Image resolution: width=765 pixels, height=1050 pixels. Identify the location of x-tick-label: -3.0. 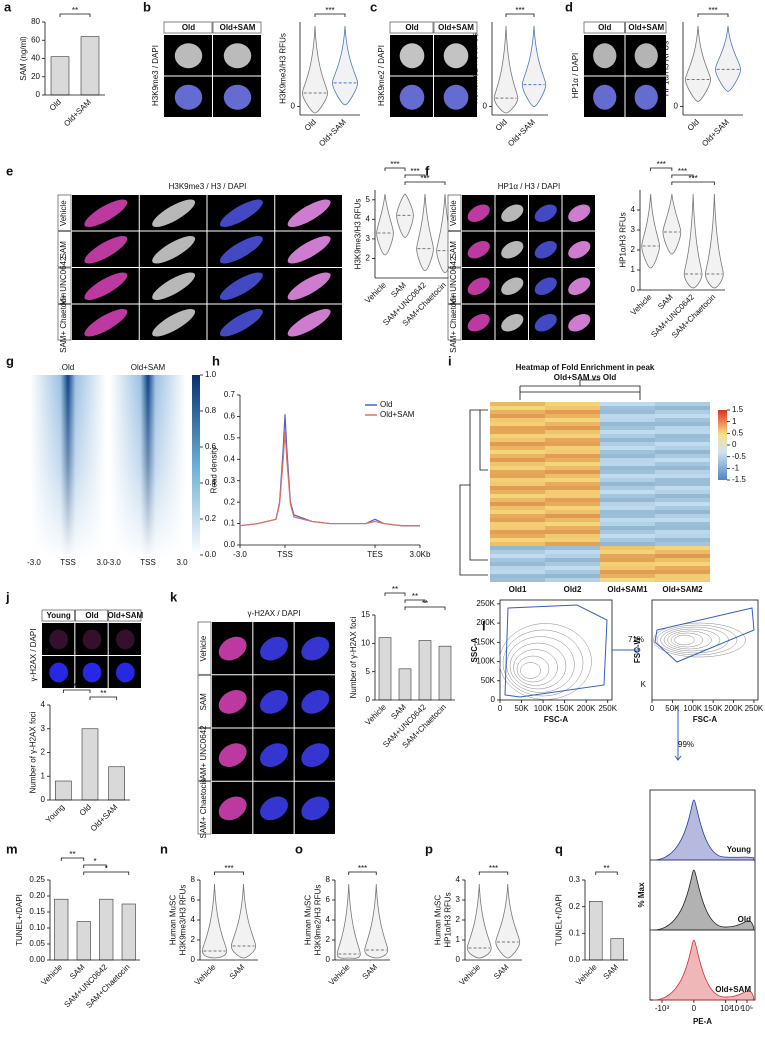
(34, 562).